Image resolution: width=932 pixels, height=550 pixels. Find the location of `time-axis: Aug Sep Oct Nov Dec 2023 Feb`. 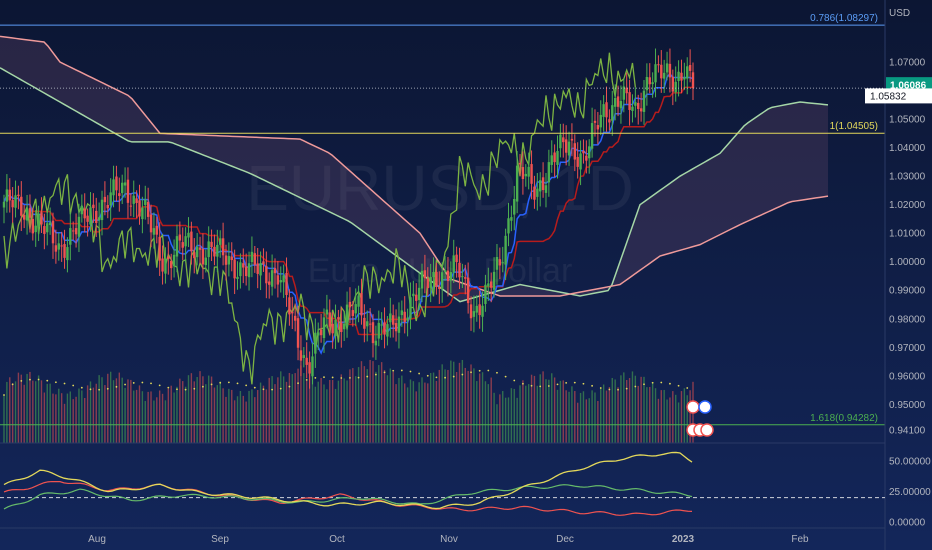

time-axis: Aug Sep Oct Nov Dec 2023 Feb is located at coordinates (448, 539).